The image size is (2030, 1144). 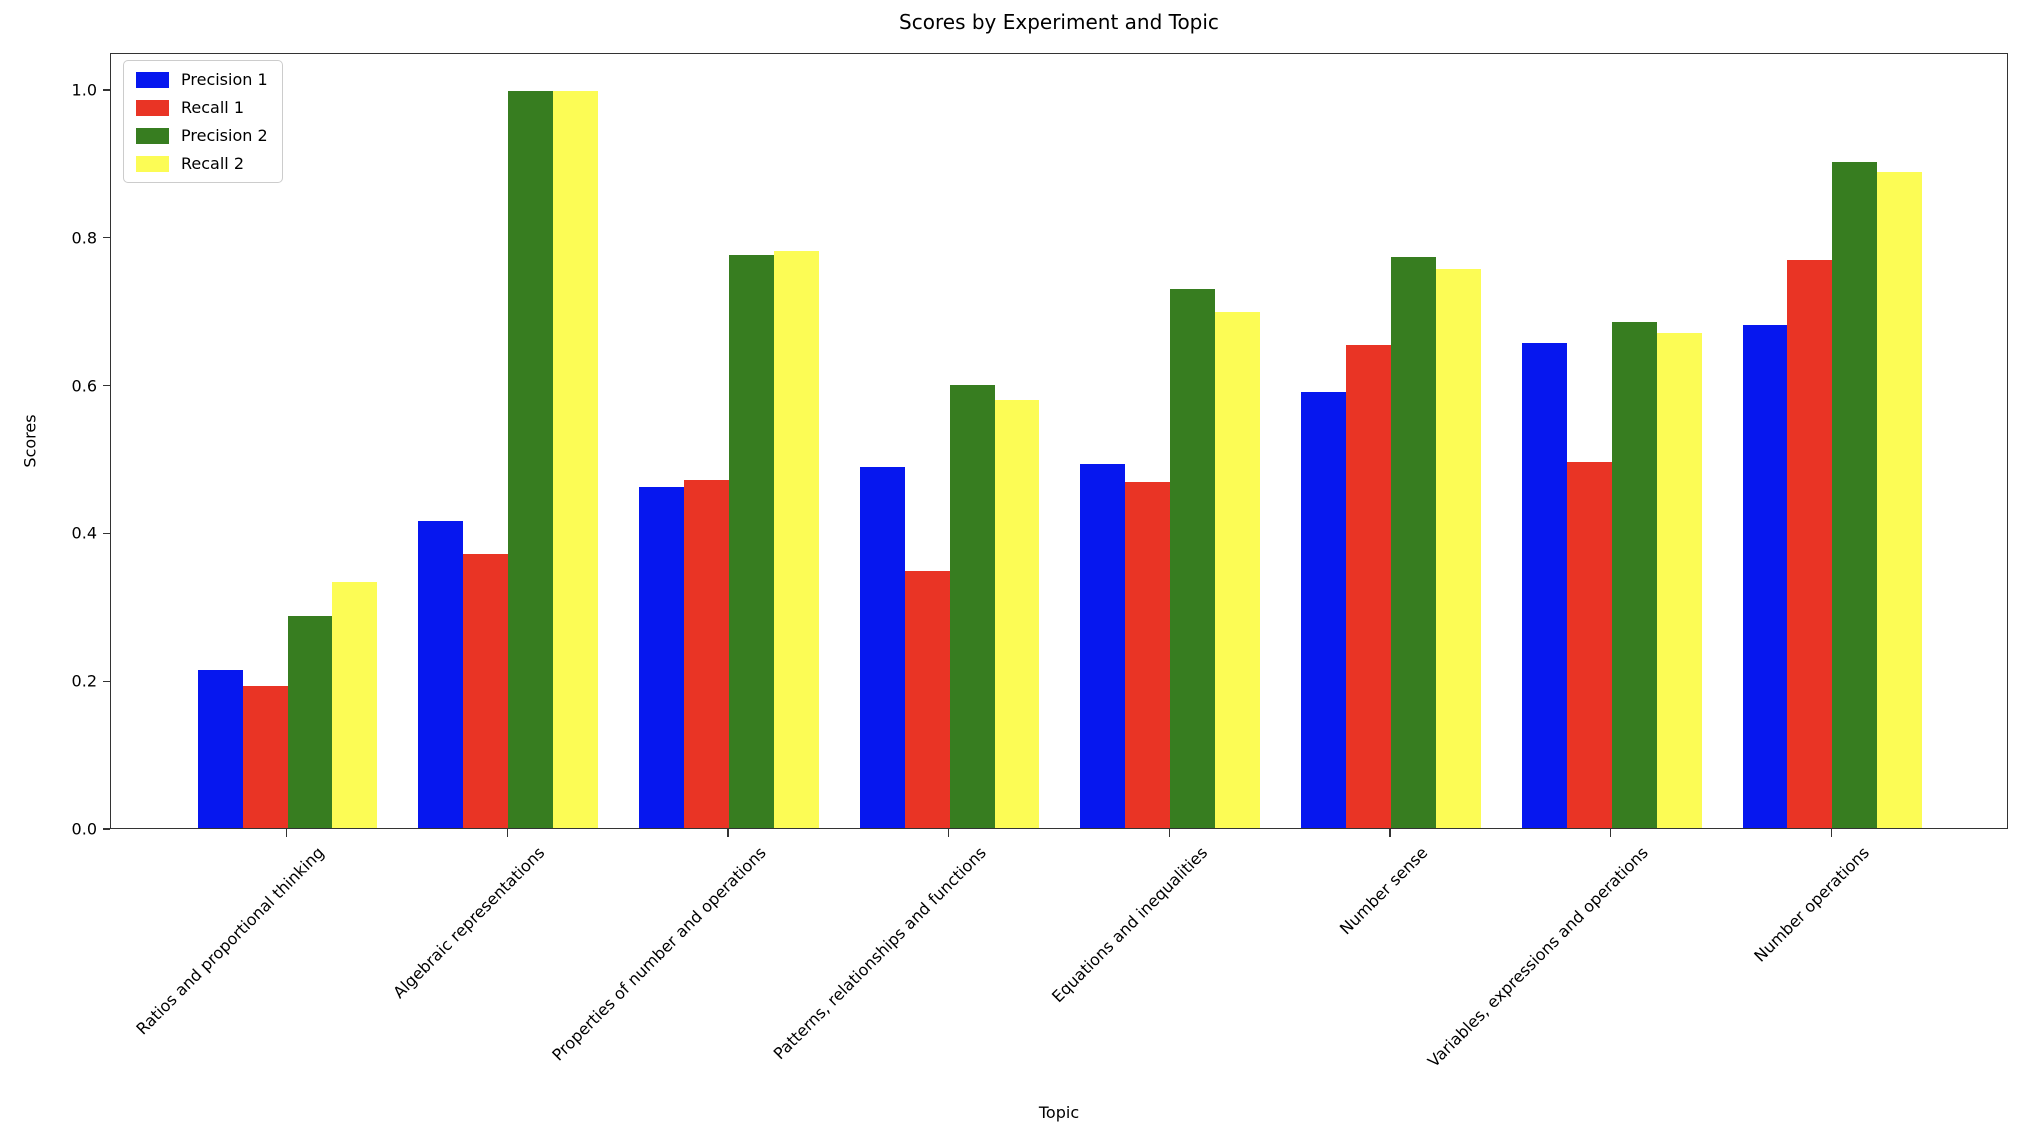 I want to click on legend-item: Precision 2, so click(x=202, y=135).